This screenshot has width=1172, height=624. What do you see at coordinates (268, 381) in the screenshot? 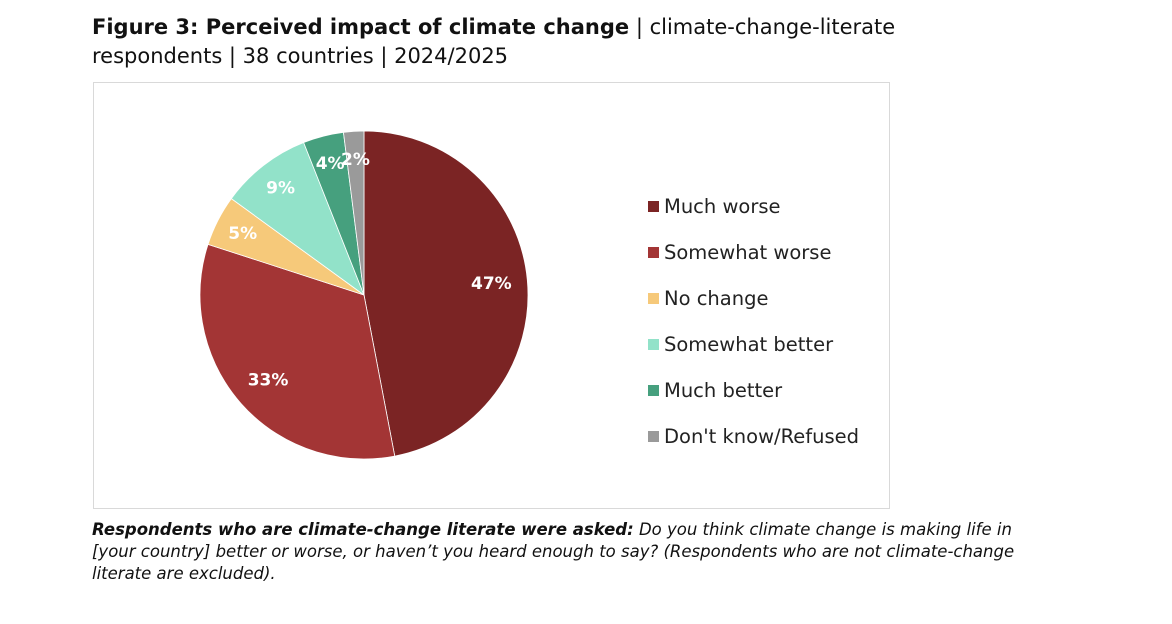
I see `data-label: 33%` at bounding box center [268, 381].